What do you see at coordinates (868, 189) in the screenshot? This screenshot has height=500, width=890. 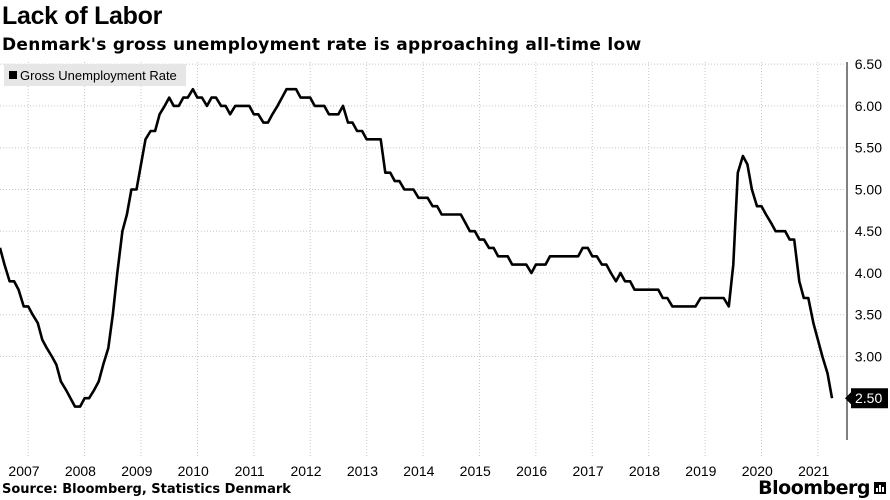 I see `y-tick-label: 5.00` at bounding box center [868, 189].